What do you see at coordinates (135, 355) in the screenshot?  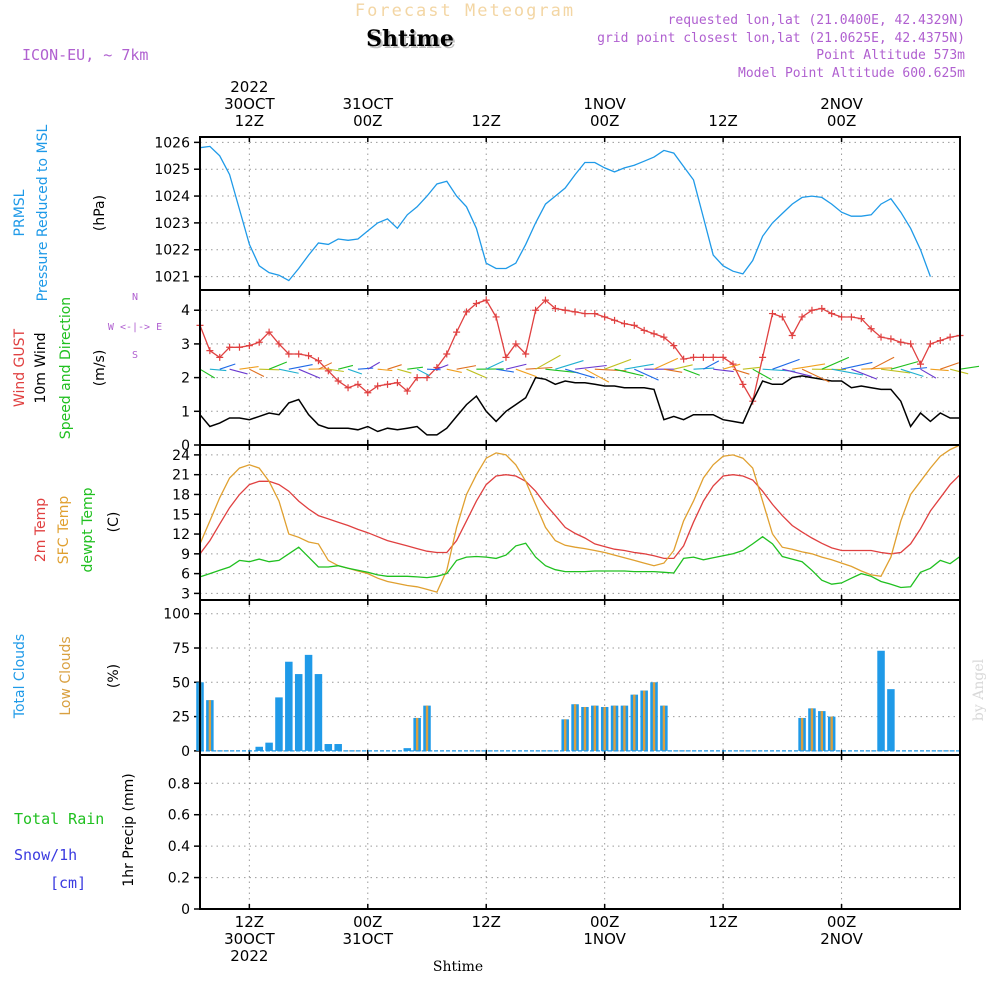 I see `compass-south: S` at bounding box center [135, 355].